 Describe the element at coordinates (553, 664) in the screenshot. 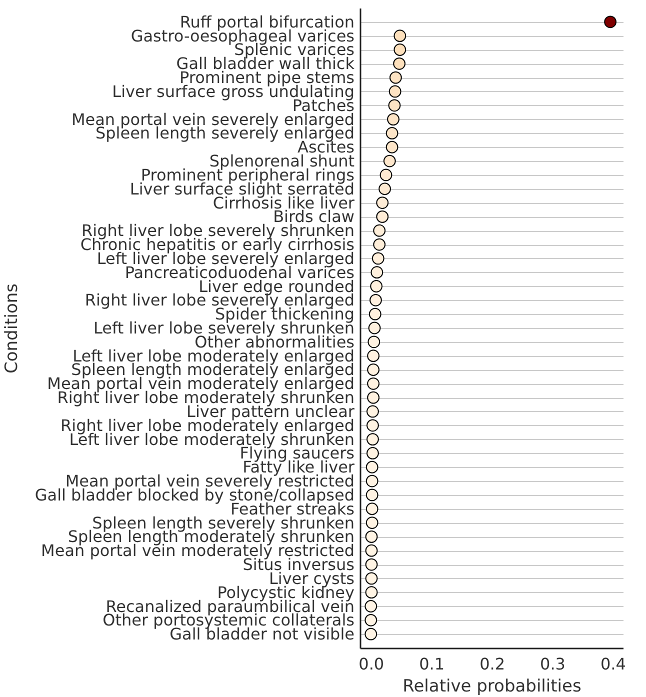

I see `x-tick-label: 0.3` at that location.